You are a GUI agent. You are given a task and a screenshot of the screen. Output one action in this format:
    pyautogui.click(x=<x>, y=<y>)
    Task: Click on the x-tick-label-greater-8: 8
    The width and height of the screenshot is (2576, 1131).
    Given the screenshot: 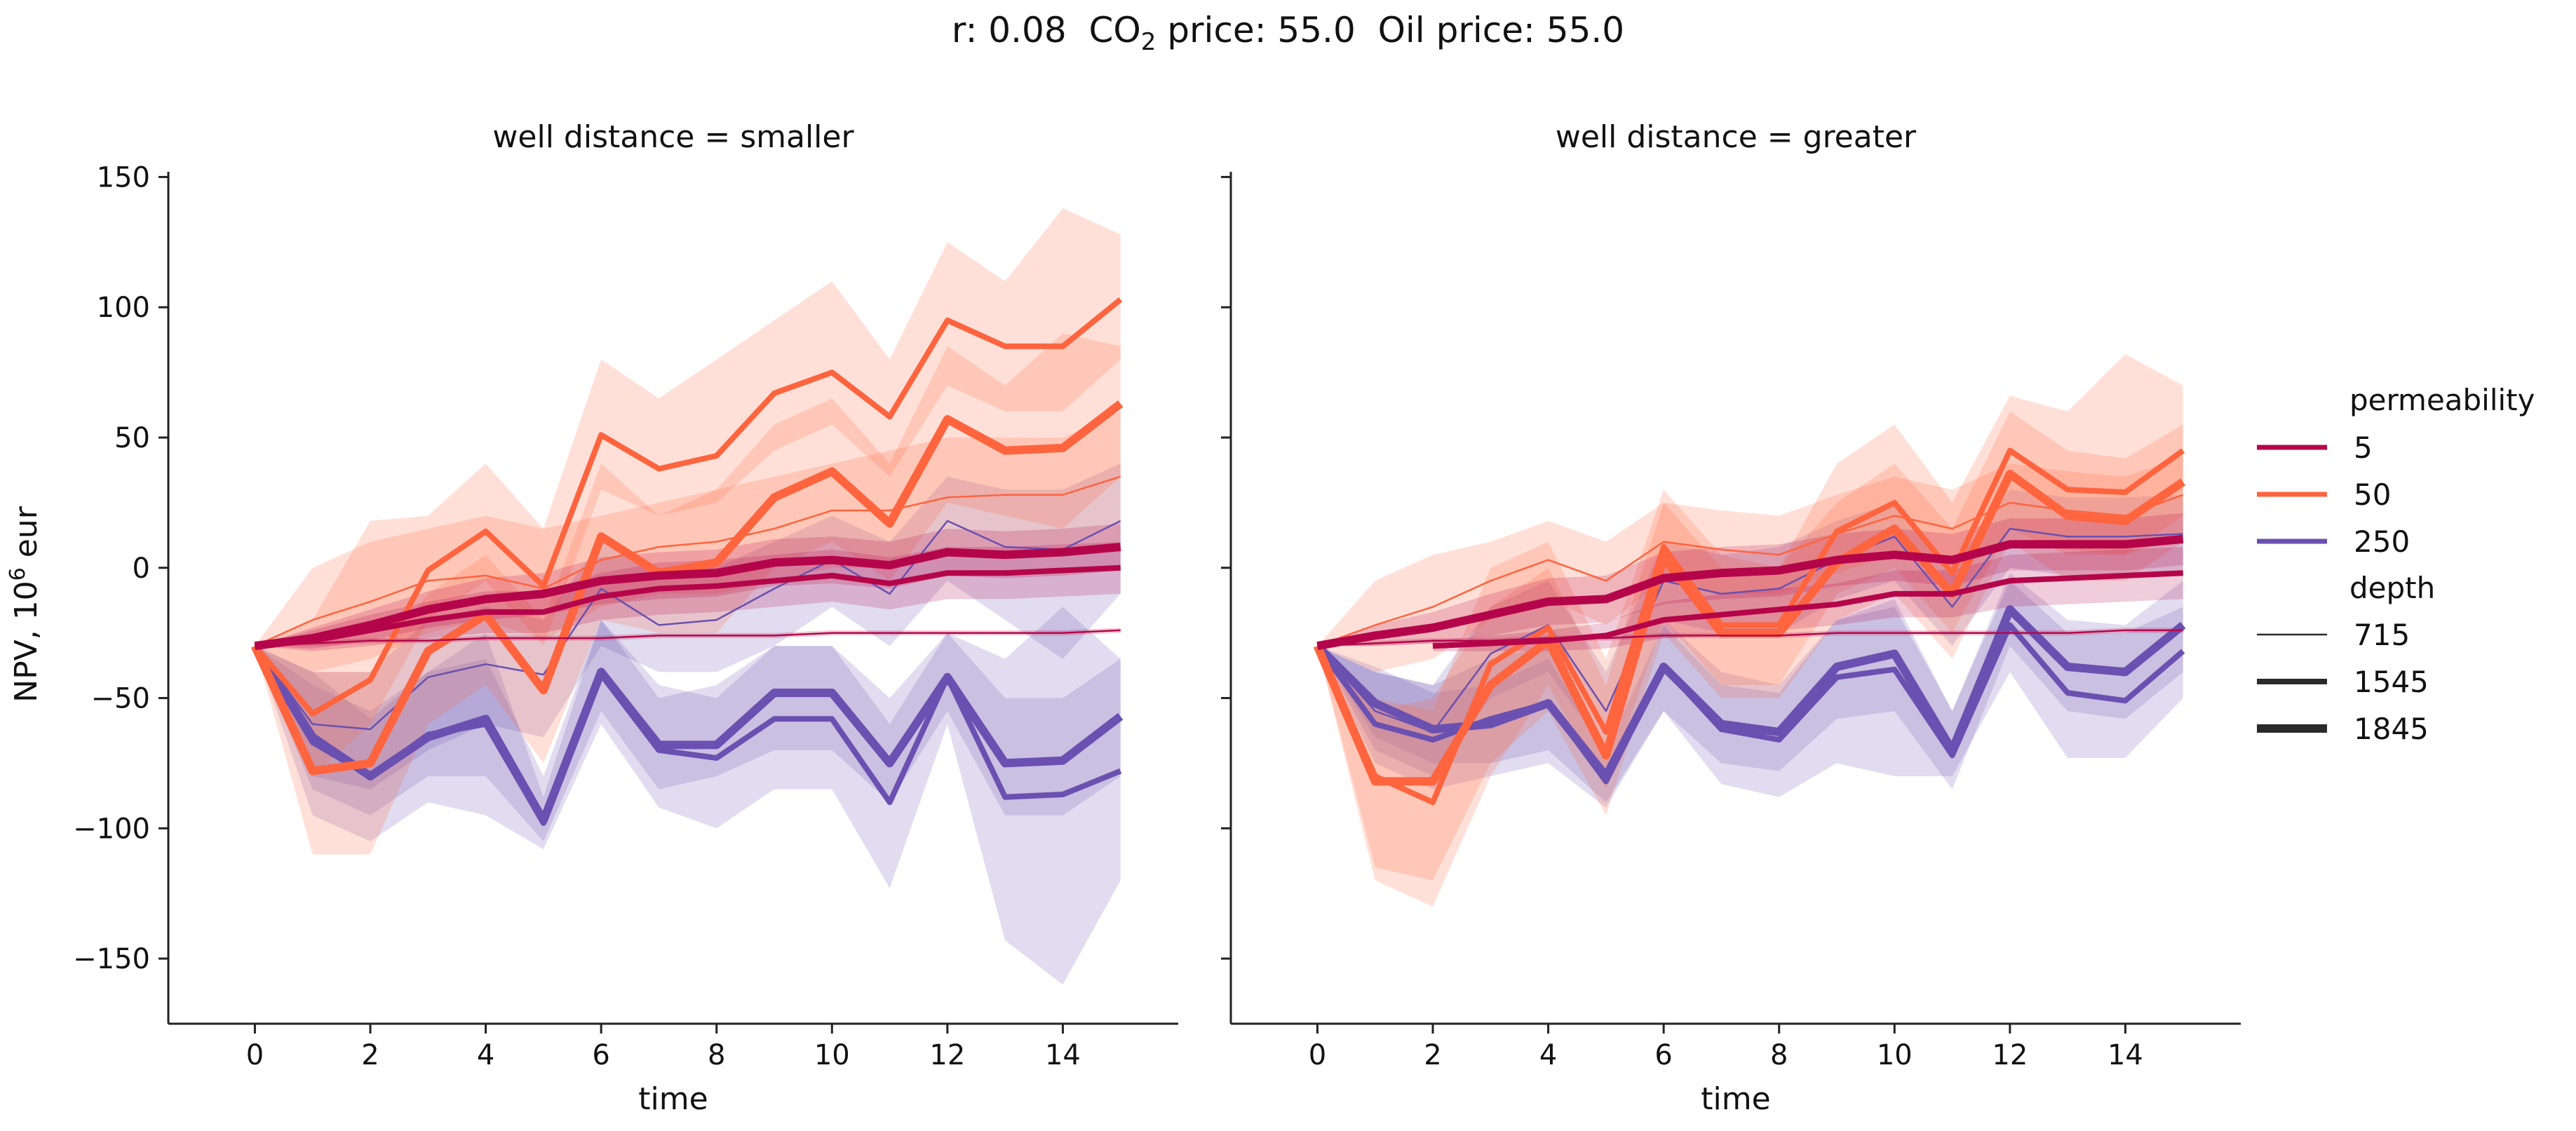 What is the action you would take?
    pyautogui.click(x=1779, y=1055)
    